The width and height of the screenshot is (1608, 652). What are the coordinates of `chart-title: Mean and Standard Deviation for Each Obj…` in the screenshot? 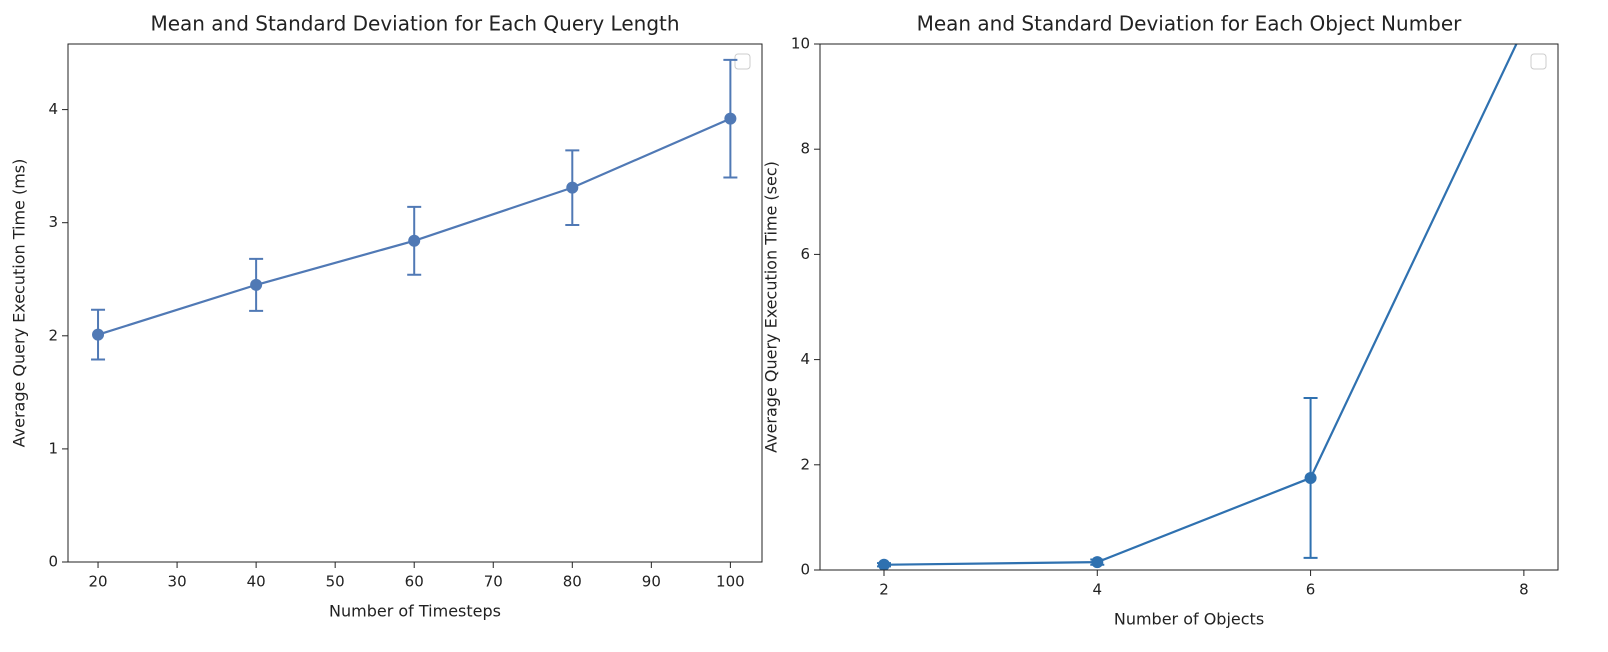 It's located at (1190, 24).